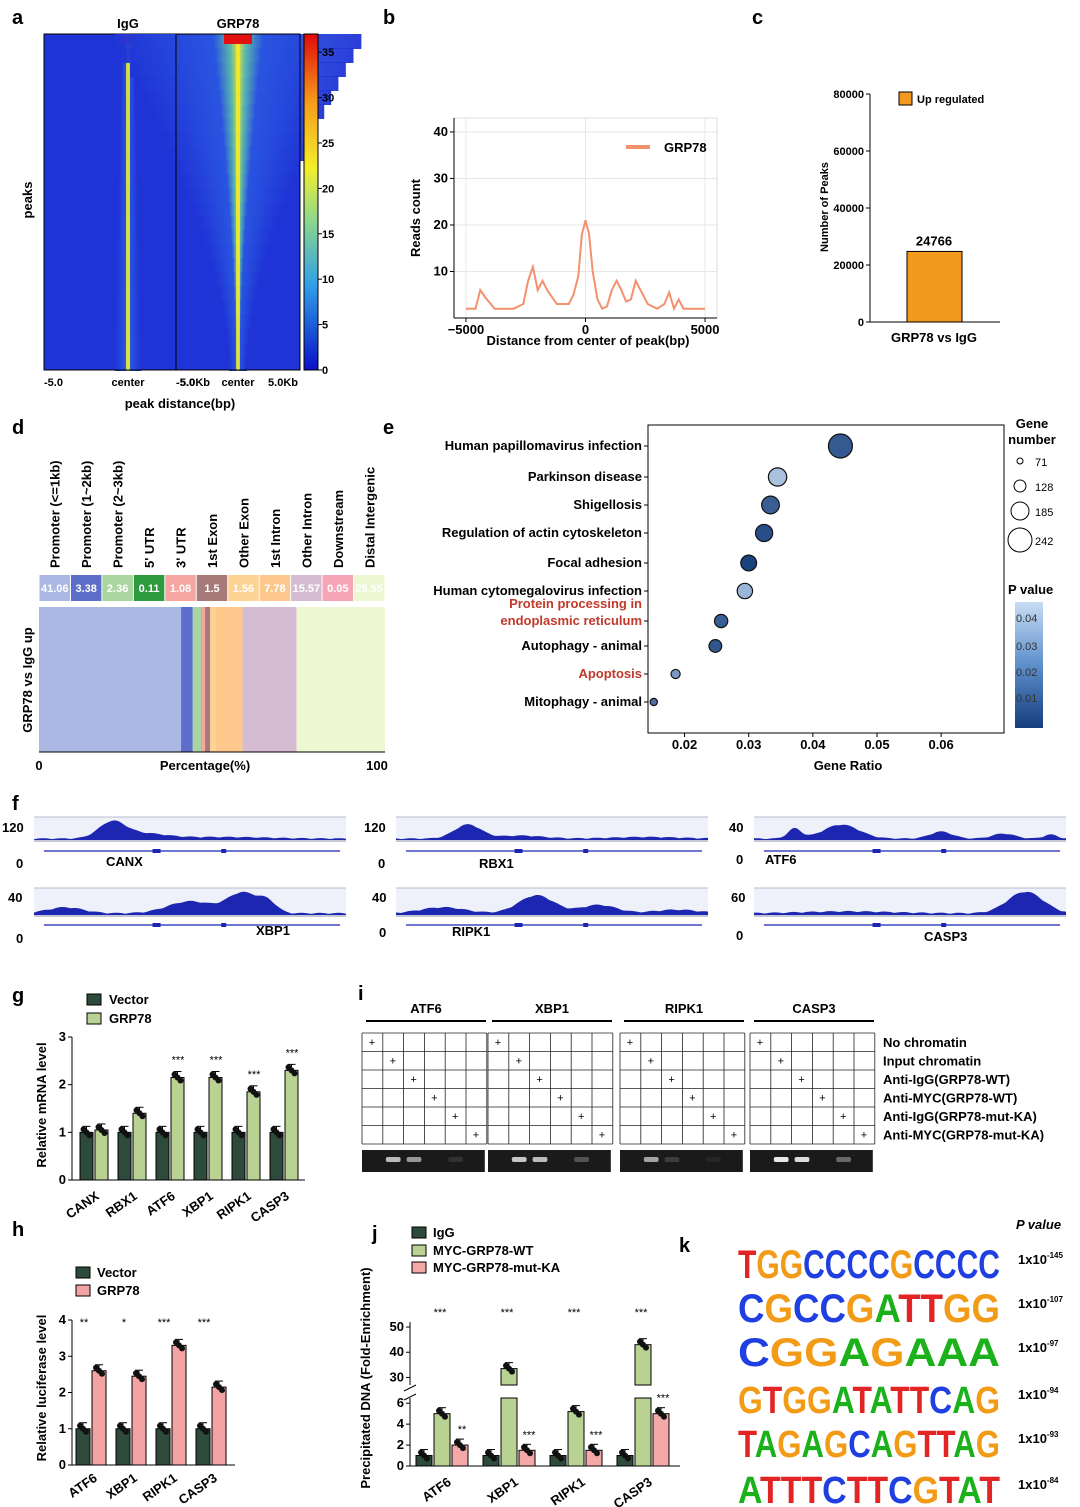  What do you see at coordinates (180, 403) in the screenshot?
I see `heatmap-xlabel: peak distance(bp)` at bounding box center [180, 403].